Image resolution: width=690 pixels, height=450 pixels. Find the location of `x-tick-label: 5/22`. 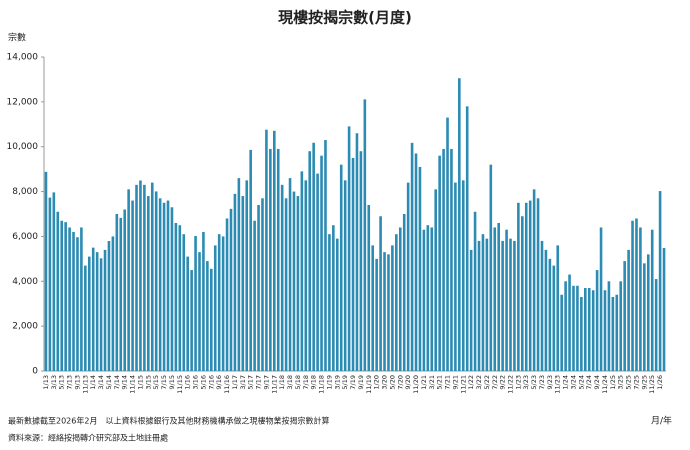

x-tick-label: 5/22 is located at coordinates (487, 382).